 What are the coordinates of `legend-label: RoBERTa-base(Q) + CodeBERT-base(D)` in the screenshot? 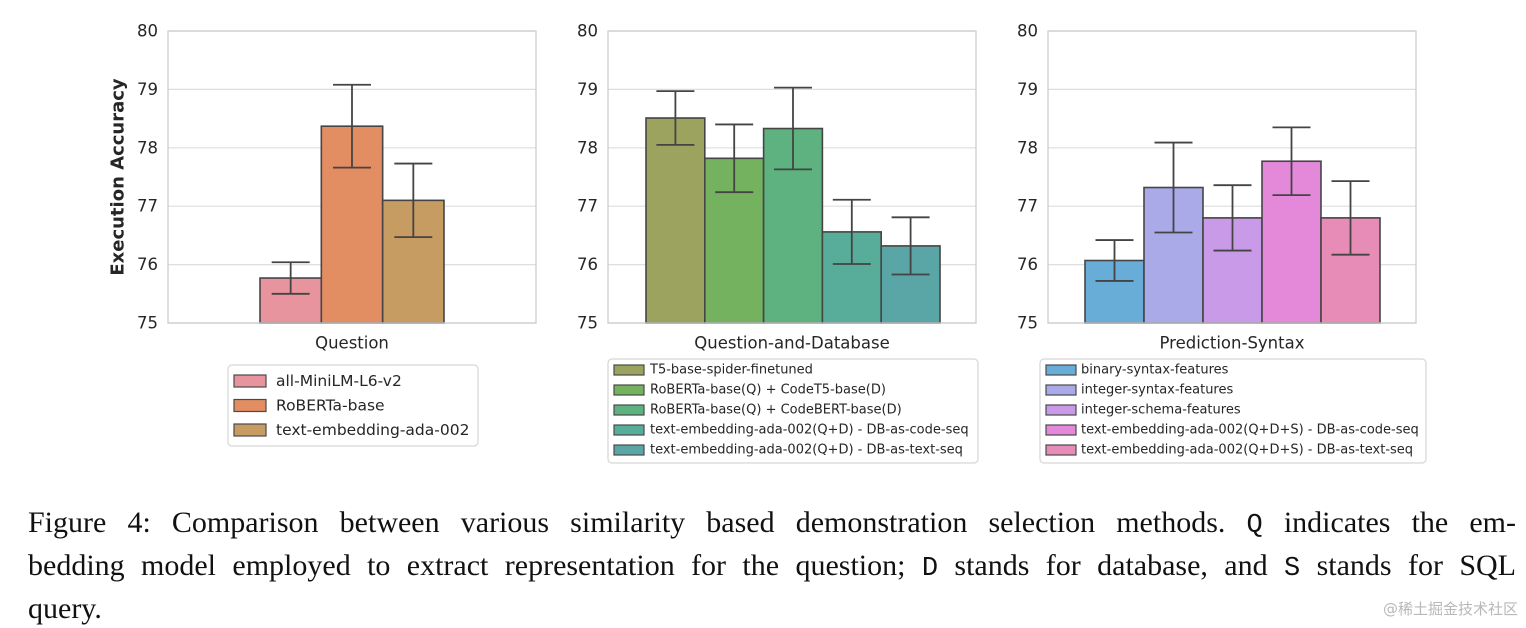 It's located at (776, 410).